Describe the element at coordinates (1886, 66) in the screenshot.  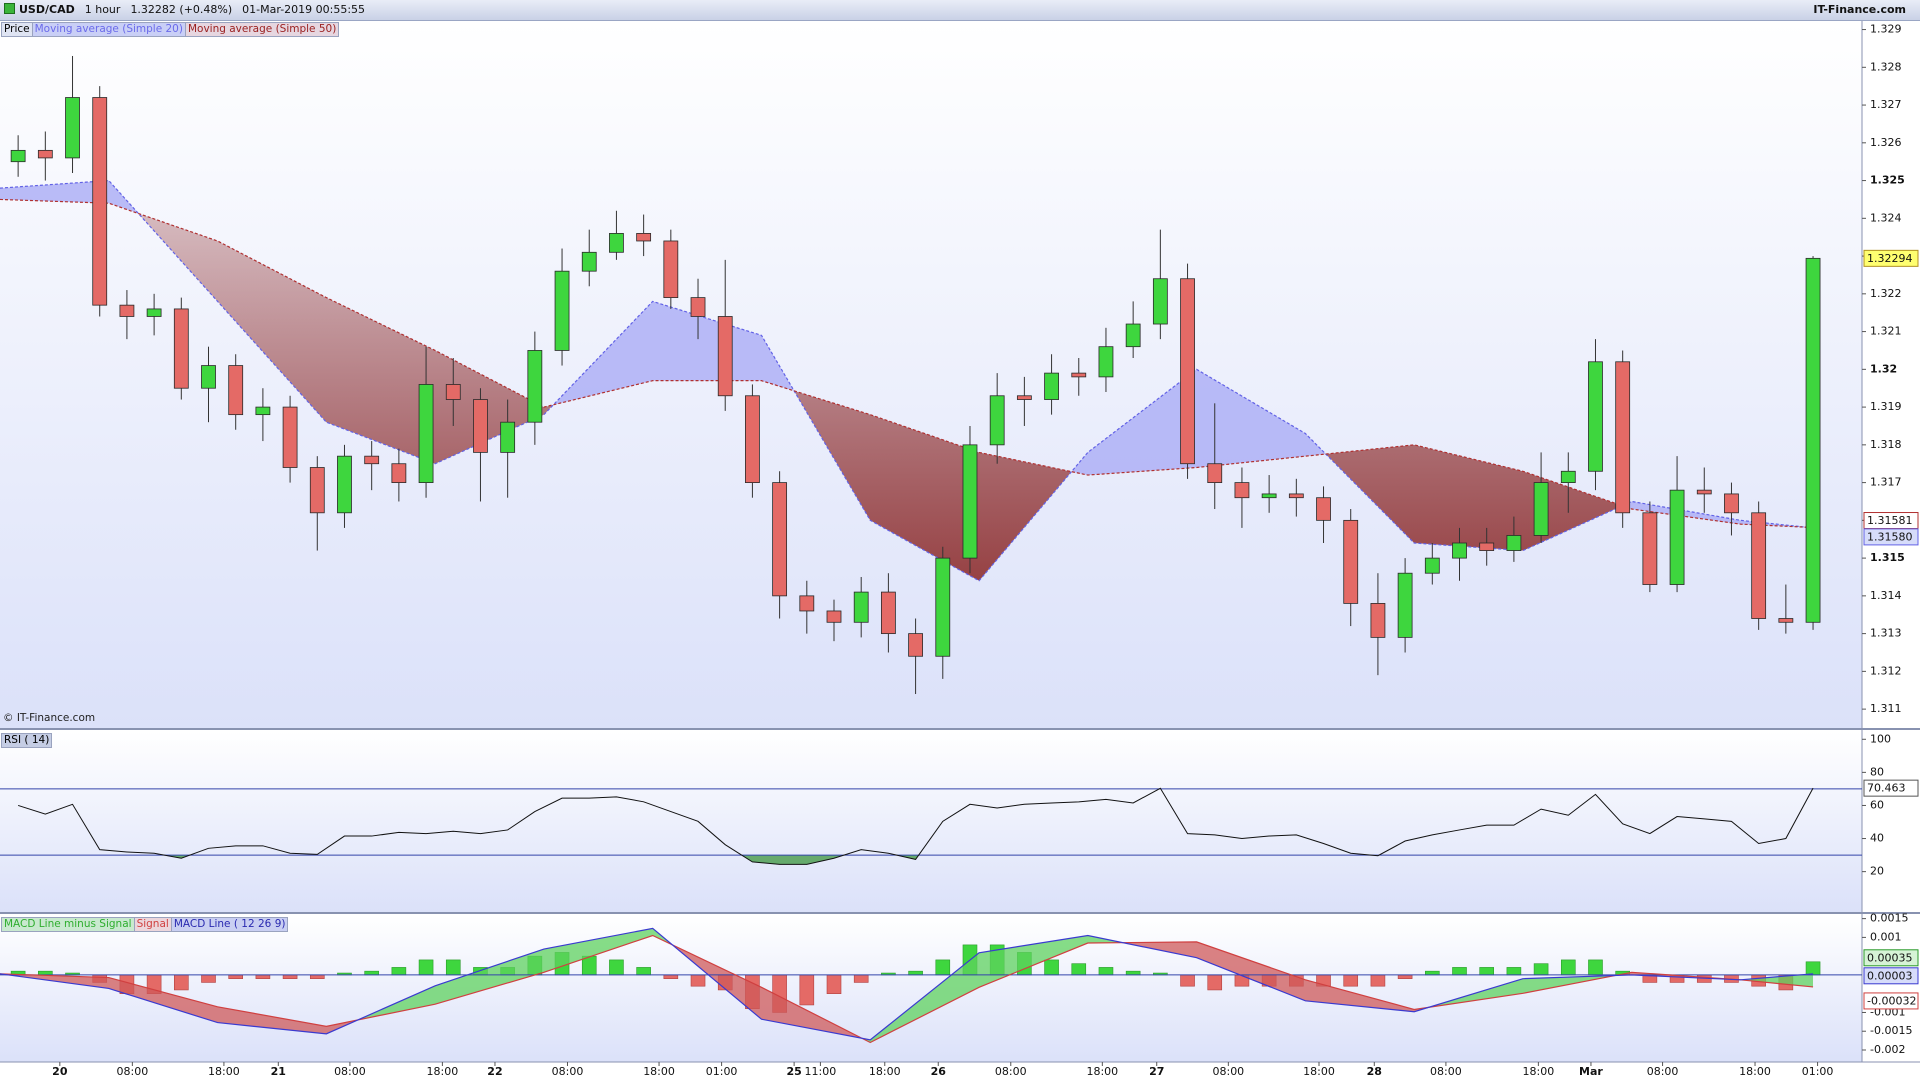
I see `y-tick-label: 1.328` at that location.